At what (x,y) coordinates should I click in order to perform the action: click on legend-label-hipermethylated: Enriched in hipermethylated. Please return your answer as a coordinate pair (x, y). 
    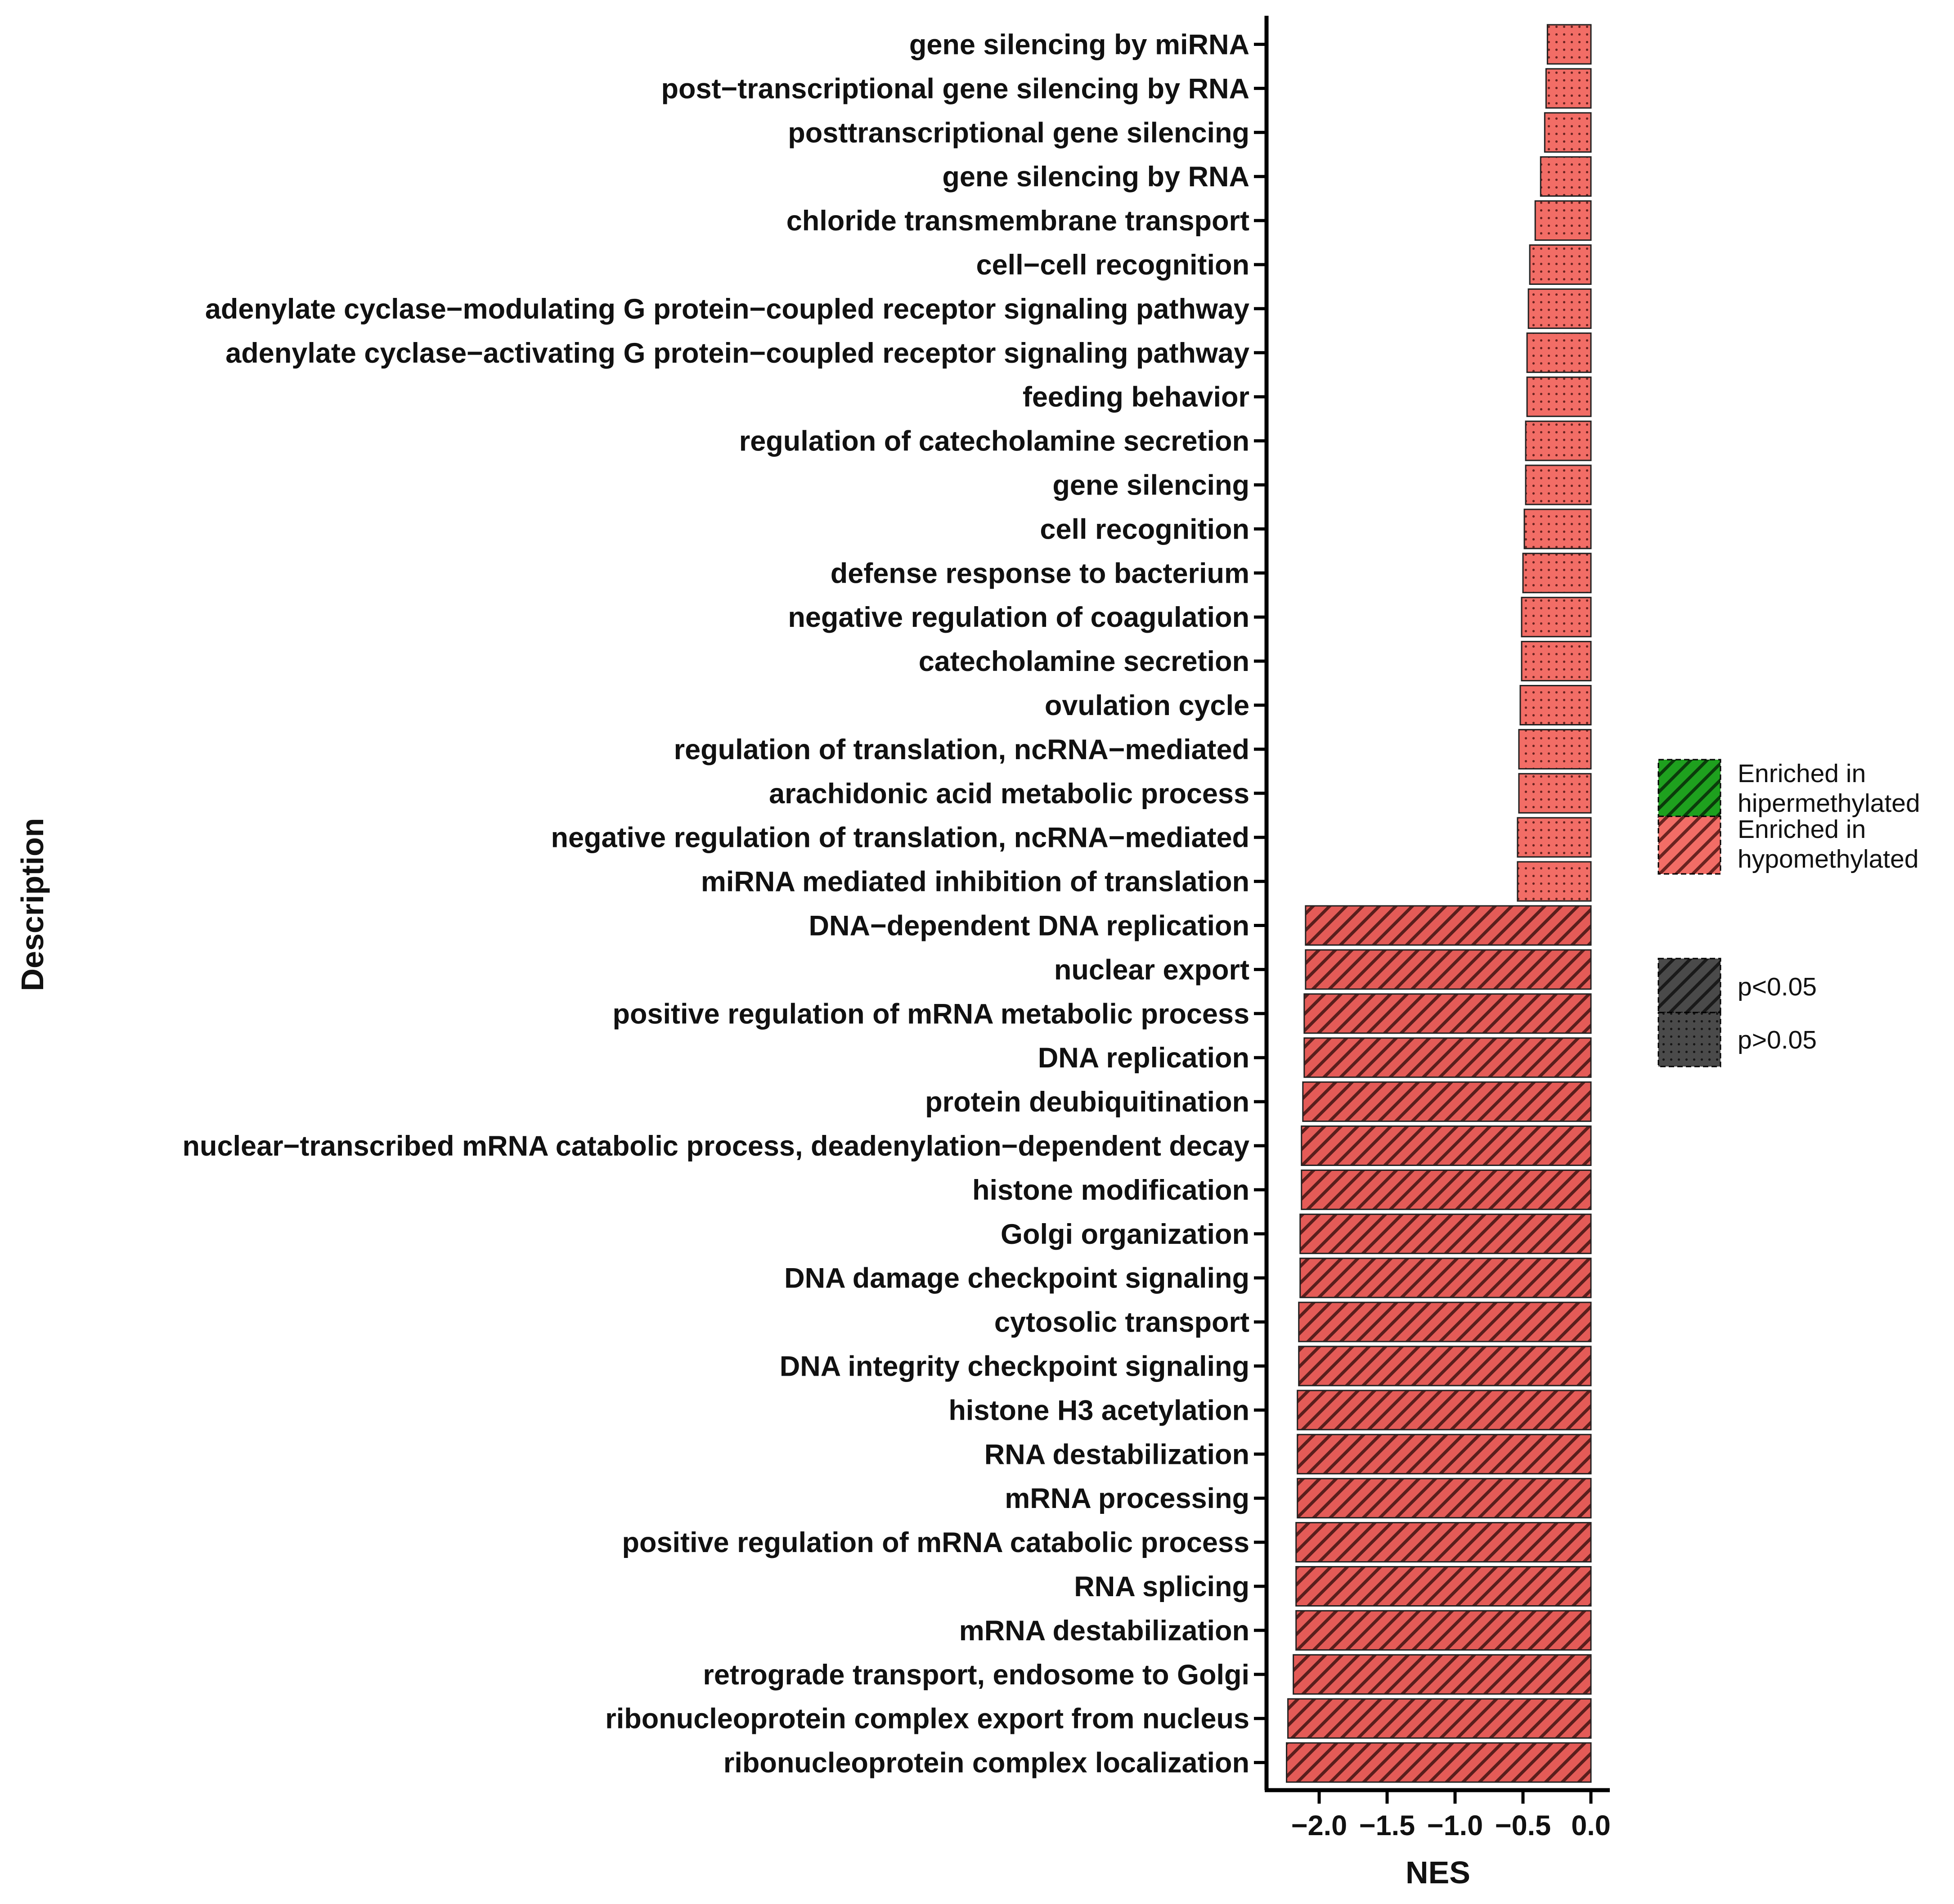
    Looking at the image, I should click on (1829, 788).